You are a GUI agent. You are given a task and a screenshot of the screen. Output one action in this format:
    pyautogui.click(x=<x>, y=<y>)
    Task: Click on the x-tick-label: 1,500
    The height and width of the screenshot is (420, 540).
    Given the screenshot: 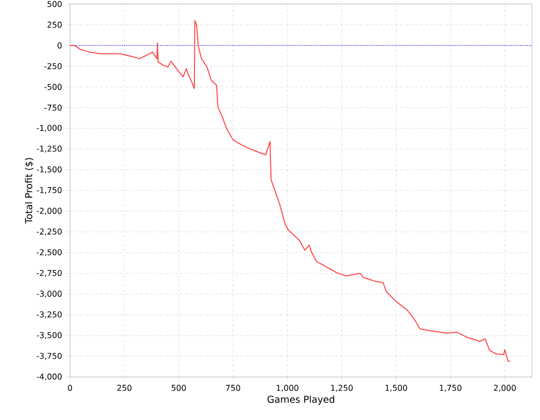 What is the action you would take?
    pyautogui.click(x=397, y=388)
    